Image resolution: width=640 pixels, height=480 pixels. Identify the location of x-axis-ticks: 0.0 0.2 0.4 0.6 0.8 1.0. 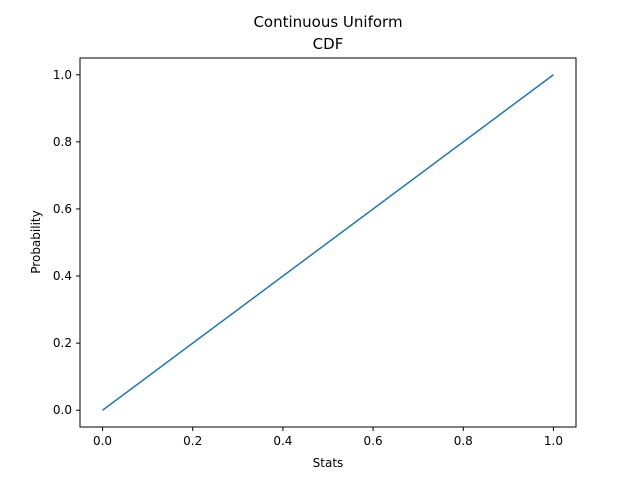
(328, 437).